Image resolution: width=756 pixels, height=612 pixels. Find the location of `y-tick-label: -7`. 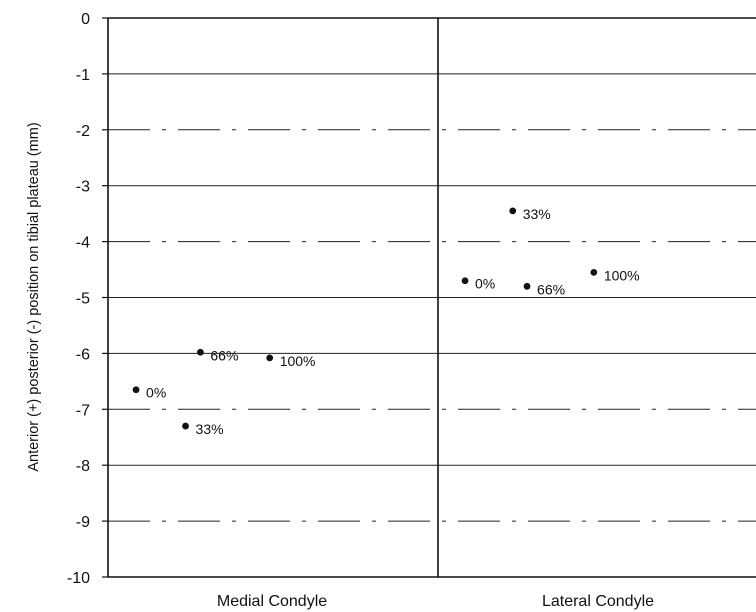

y-tick-label: -7 is located at coordinates (83, 410).